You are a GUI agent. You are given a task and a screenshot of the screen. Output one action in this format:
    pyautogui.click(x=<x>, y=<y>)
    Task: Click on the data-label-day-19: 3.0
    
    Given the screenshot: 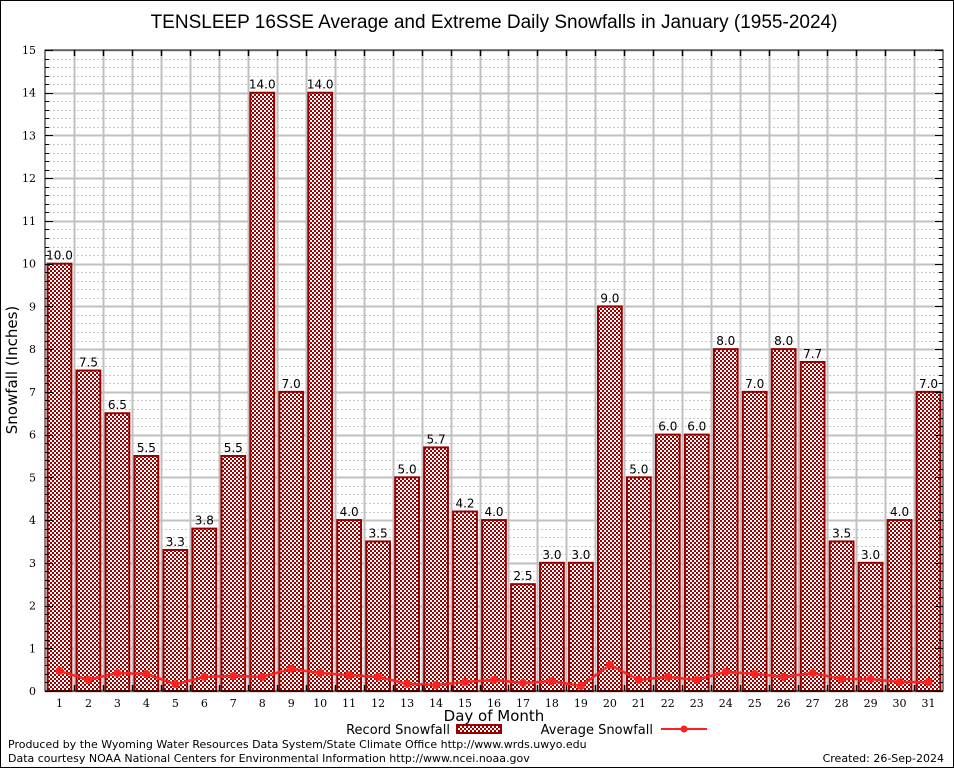 What is the action you would take?
    pyautogui.click(x=580, y=555)
    